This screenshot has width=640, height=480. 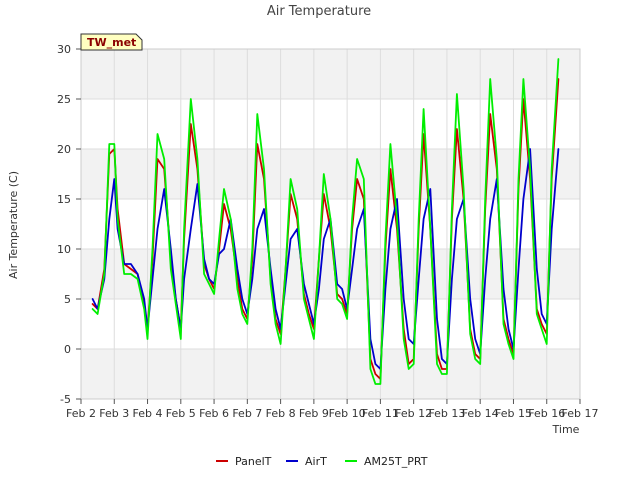 I want to click on y-tick-label: 20, so click(x=64, y=149).